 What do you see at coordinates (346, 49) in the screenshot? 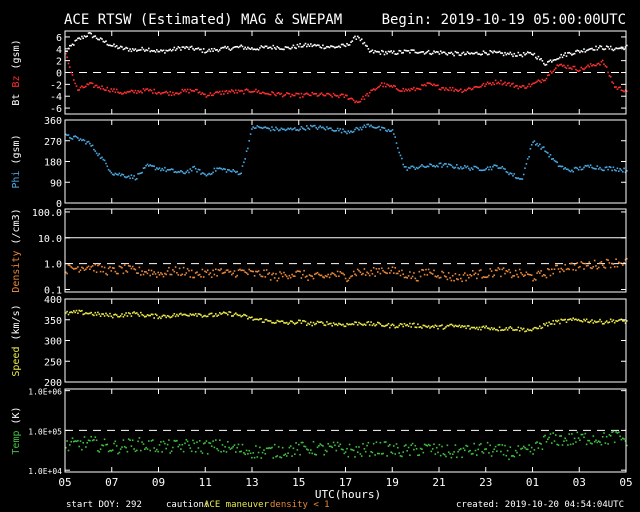
I see `mag-series-bt` at bounding box center [346, 49].